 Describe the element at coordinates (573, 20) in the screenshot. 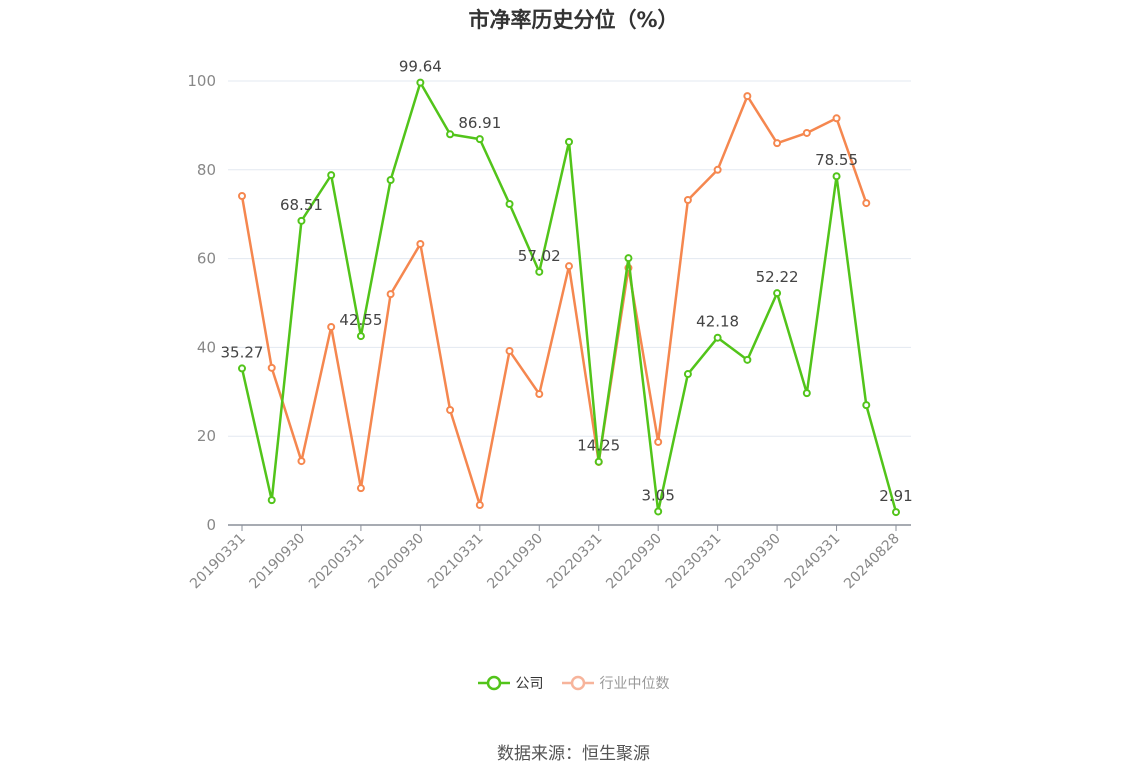

I see `chart-title: 市净率历史分位（%）` at that location.